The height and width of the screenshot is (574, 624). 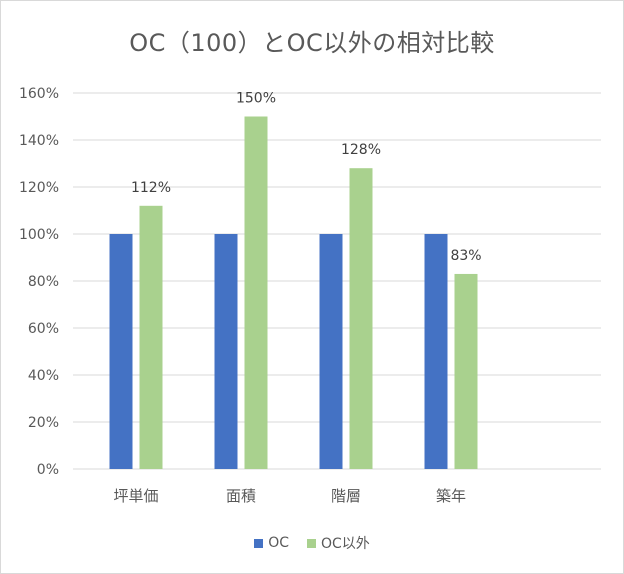 What do you see at coordinates (39, 235) in the screenshot?
I see `y-tick-label: 100%` at bounding box center [39, 235].